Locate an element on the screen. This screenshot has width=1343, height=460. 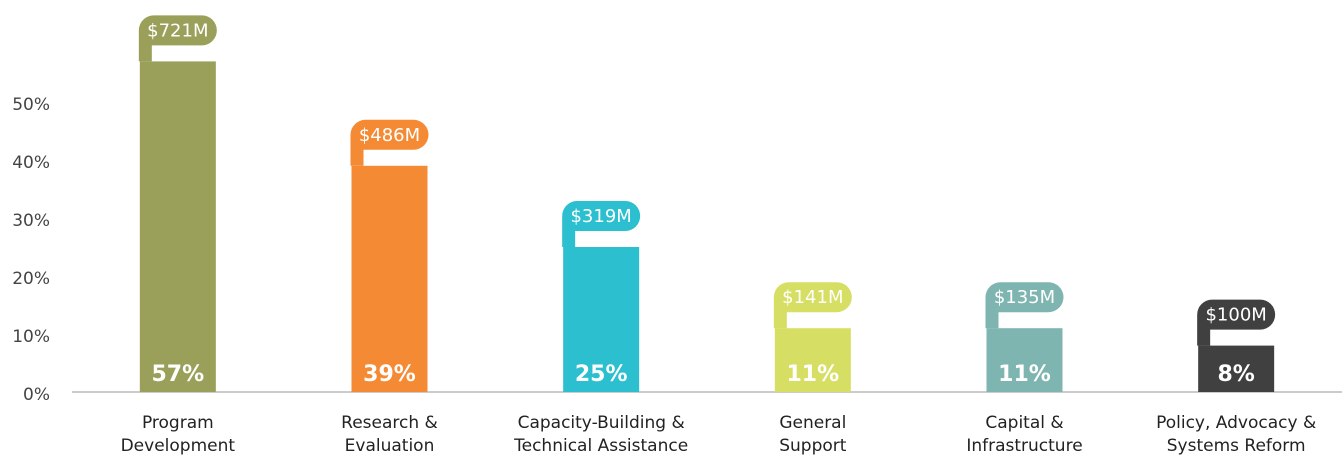
amount-label: $100M is located at coordinates (1235, 315).